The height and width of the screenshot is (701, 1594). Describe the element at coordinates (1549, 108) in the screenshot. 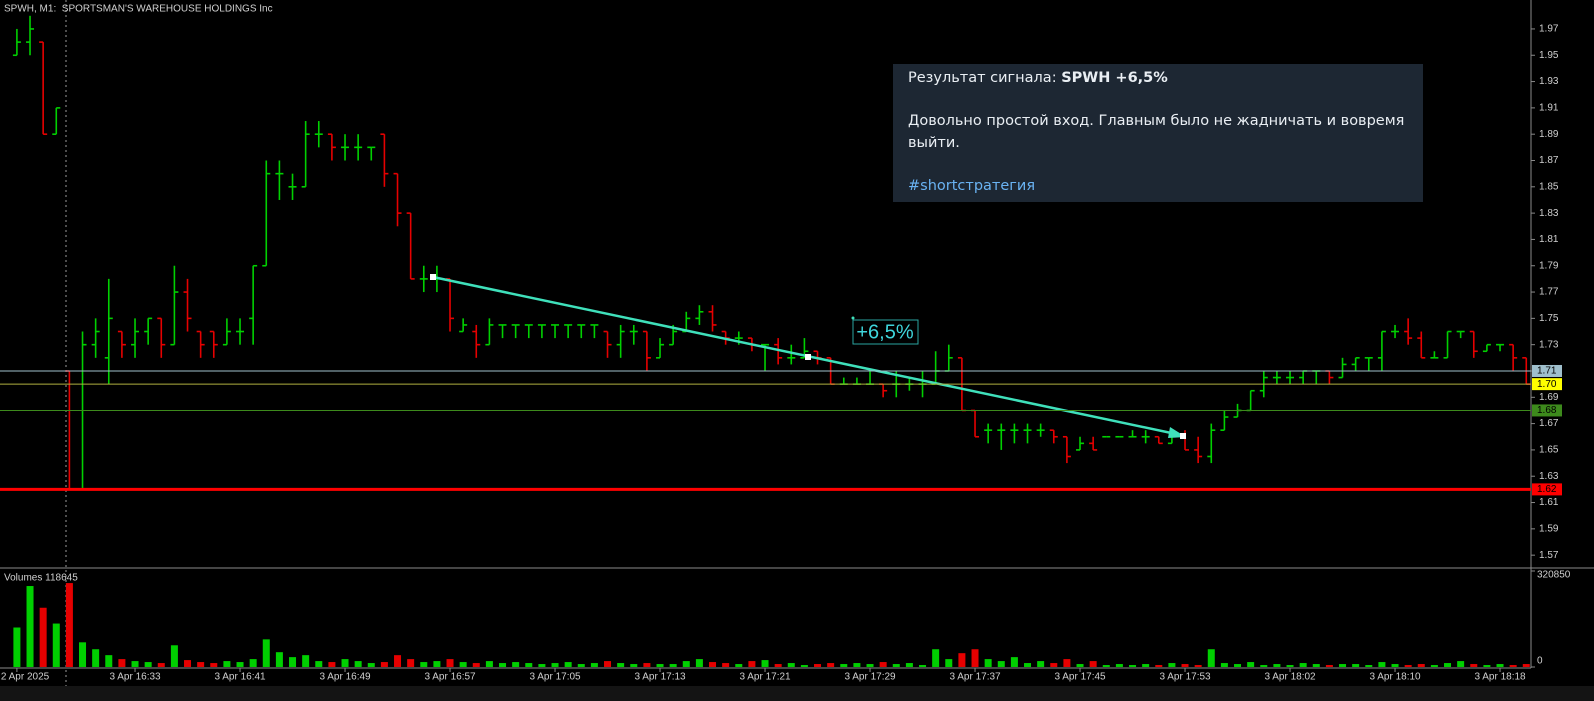

I see `y-tick-label: 1.91` at that location.